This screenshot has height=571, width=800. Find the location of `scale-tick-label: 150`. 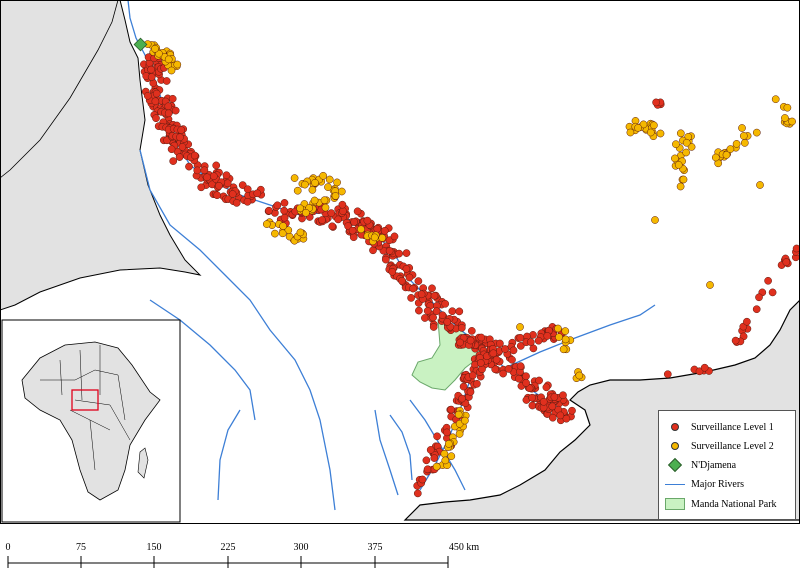

scale-tick-label: 150 is located at coordinates (154, 547).